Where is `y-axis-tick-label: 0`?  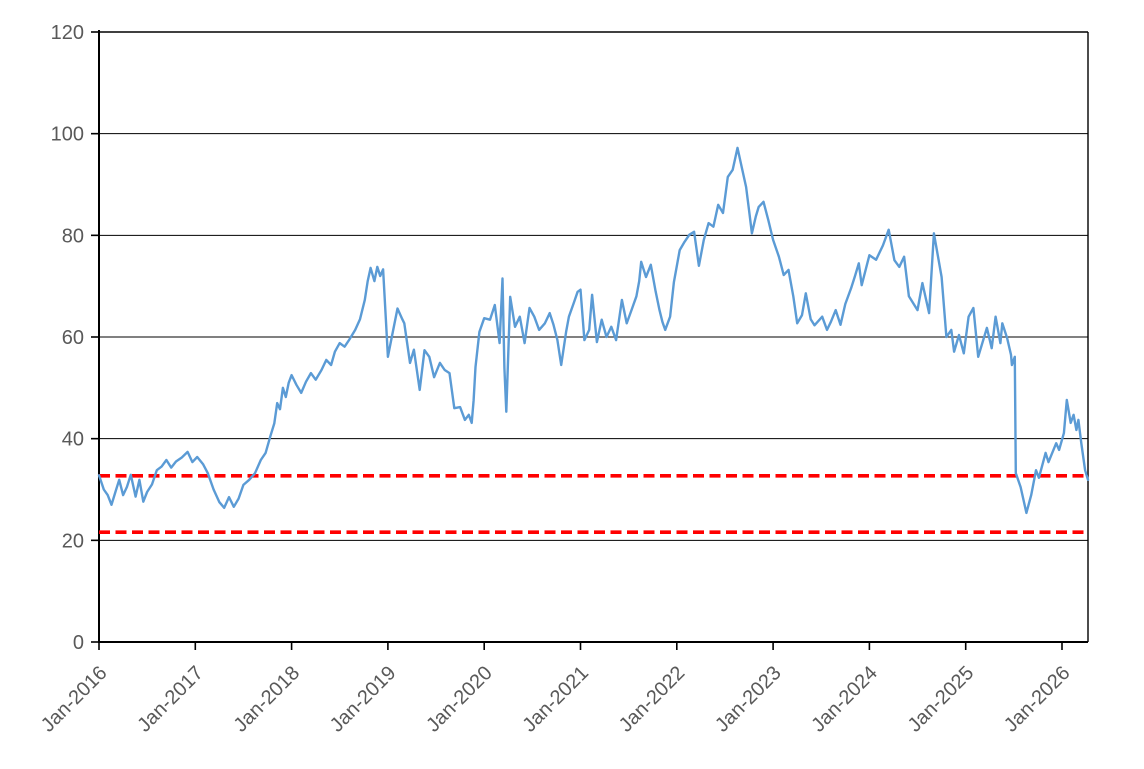
y-axis-tick-label: 0 is located at coordinates (78, 643).